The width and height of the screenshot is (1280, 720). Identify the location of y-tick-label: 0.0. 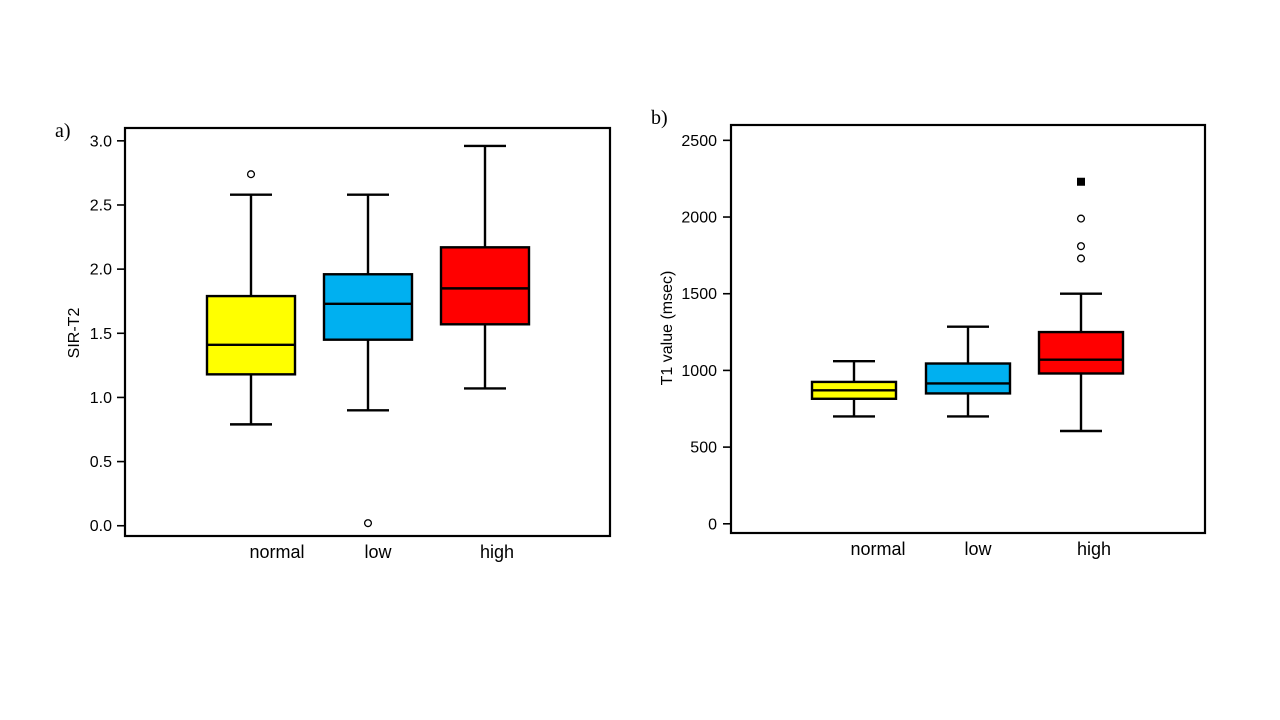
(101, 526).